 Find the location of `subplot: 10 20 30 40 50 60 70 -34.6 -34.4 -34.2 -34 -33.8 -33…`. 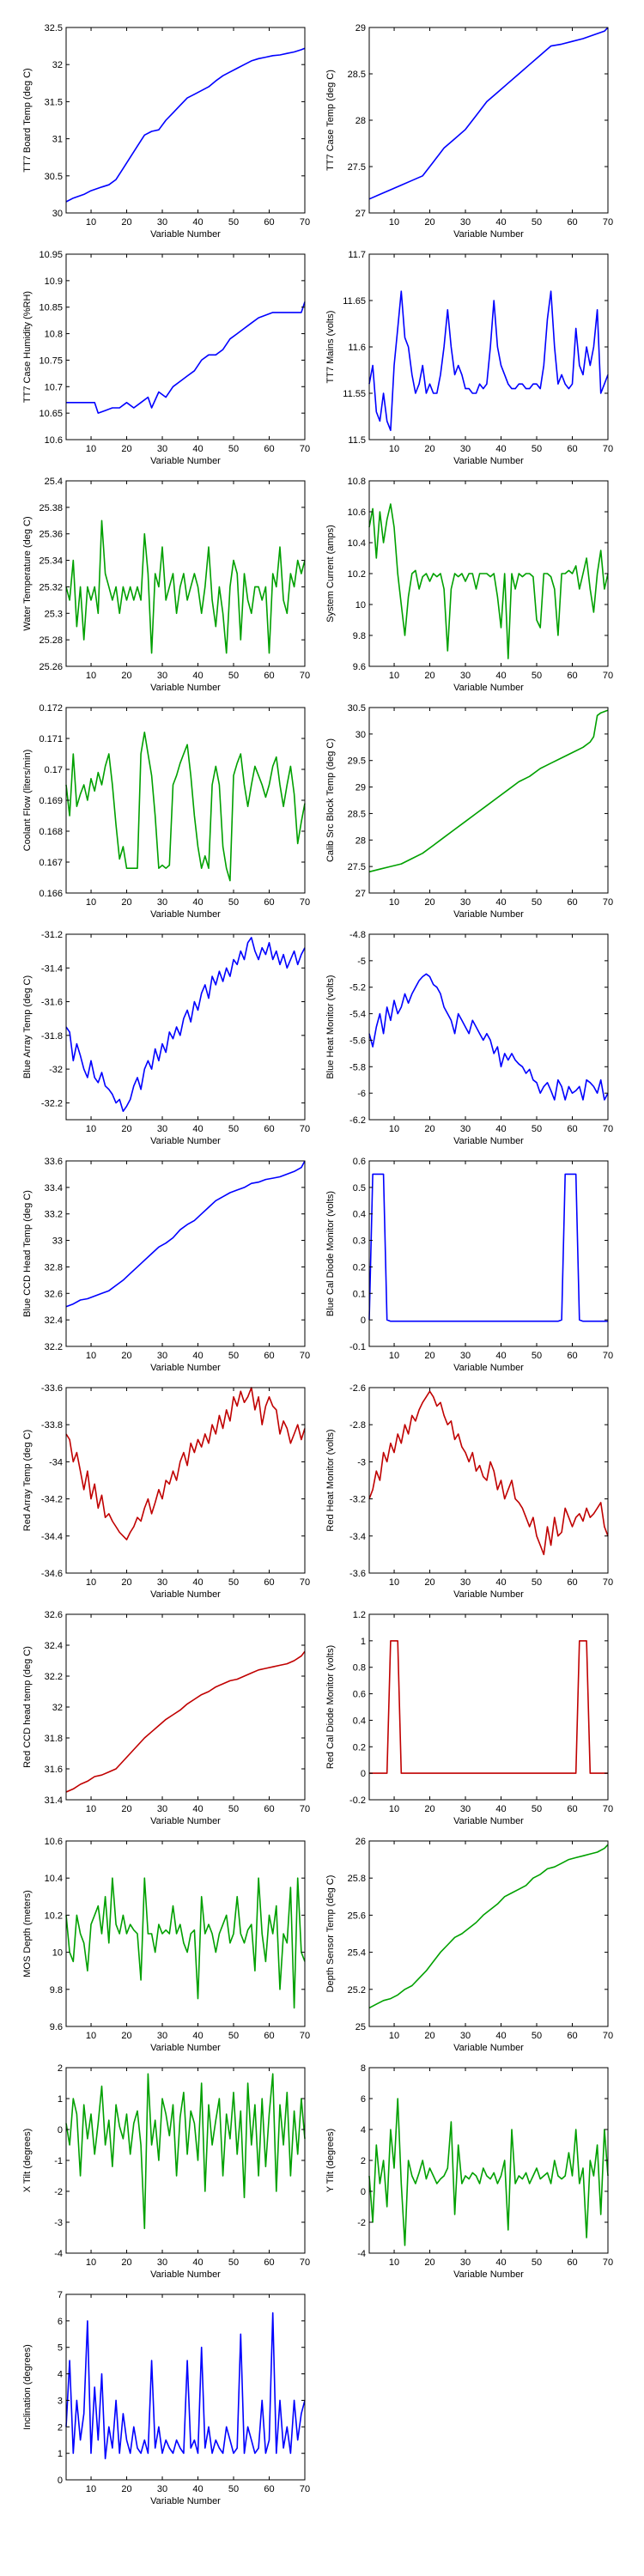

subplot: 10 20 30 40 50 60 70 -34.6 -34.4 -34.2 -34 -33.8 -33… is located at coordinates (166, 1492).